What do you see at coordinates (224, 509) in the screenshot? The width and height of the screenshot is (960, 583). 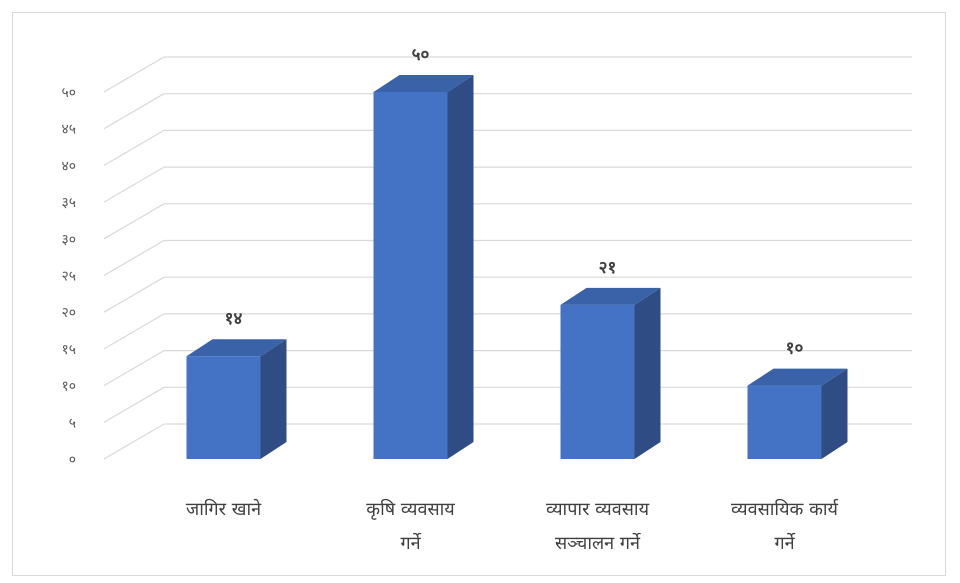 I see `category-label: जागिर खाने` at bounding box center [224, 509].